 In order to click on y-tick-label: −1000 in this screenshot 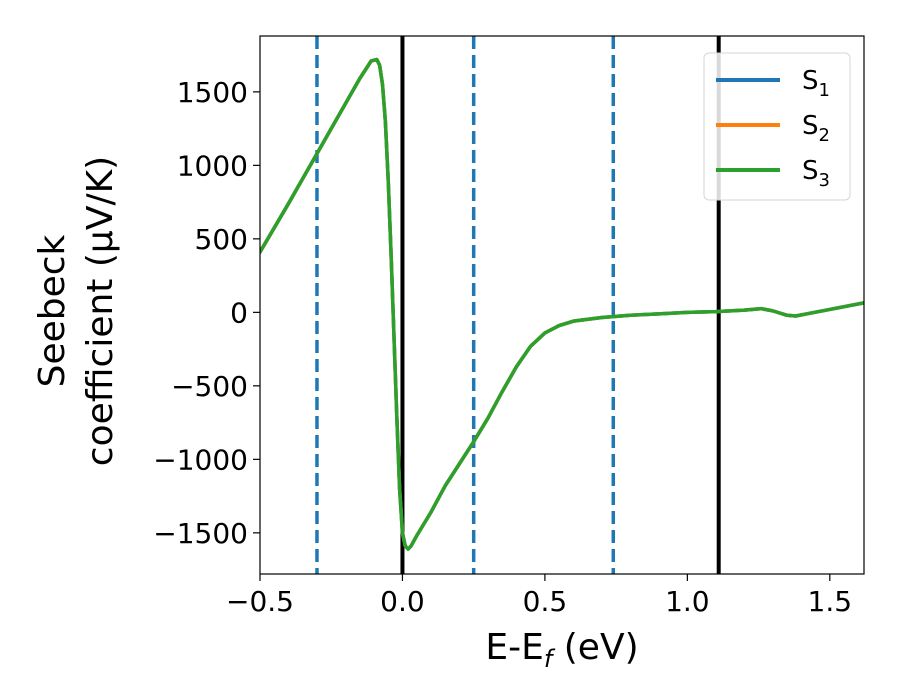, I will do `click(200, 459)`.